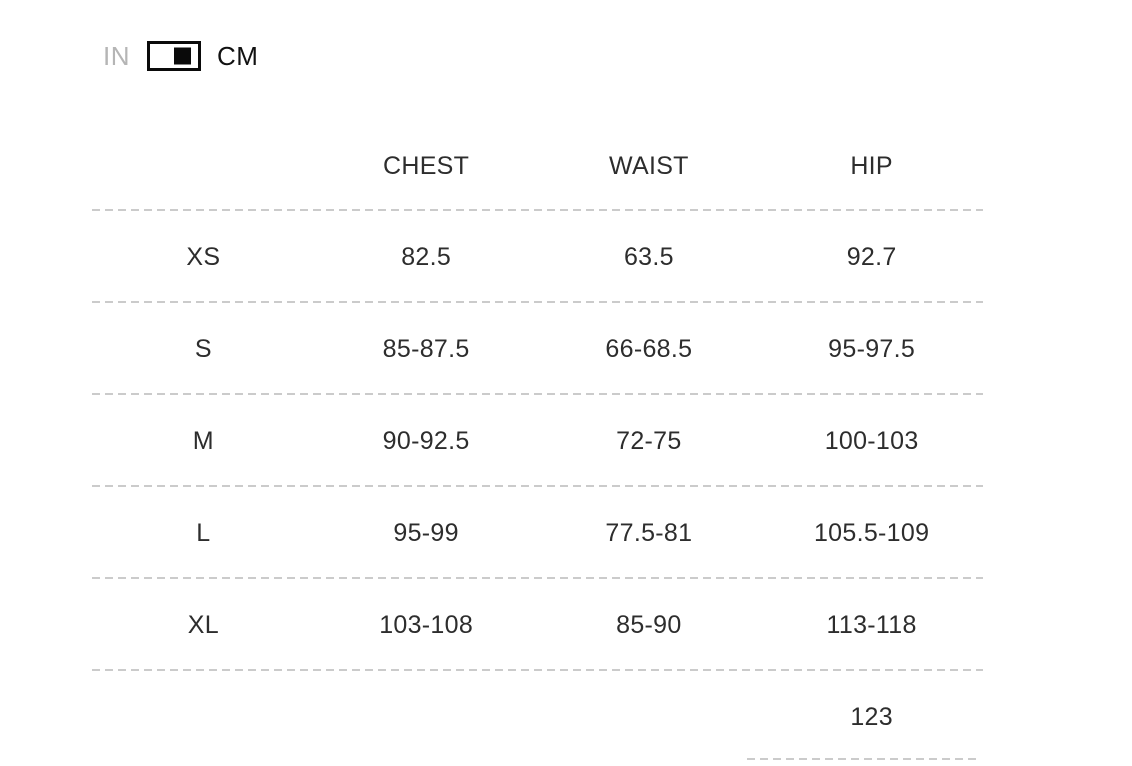 Image resolution: width=1132 pixels, height=766 pixels. I want to click on chest-cell: 103-108, so click(426, 625).